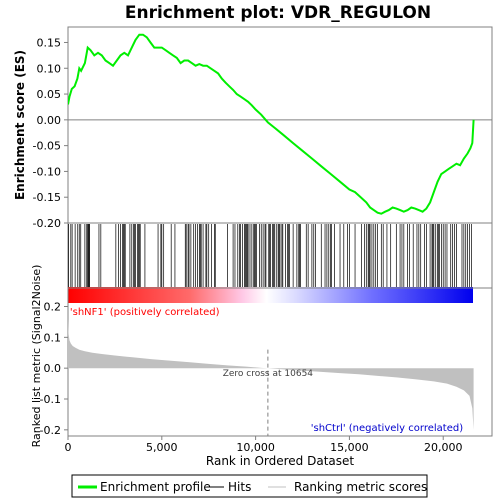 This screenshot has height=500, width=500. I want to click on es-y-ticks: 0.15 0.10 0.05 0.00 -0.05 -0.10 -0.15 -0.20, so click(50, 133).